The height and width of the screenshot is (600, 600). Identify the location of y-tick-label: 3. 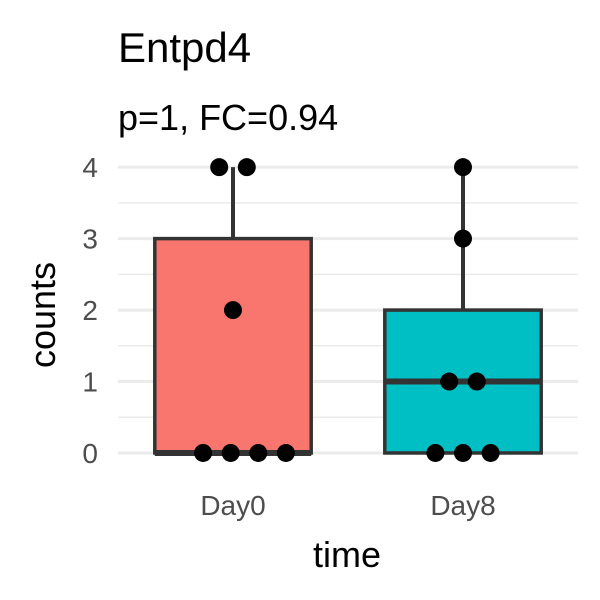
(90, 239).